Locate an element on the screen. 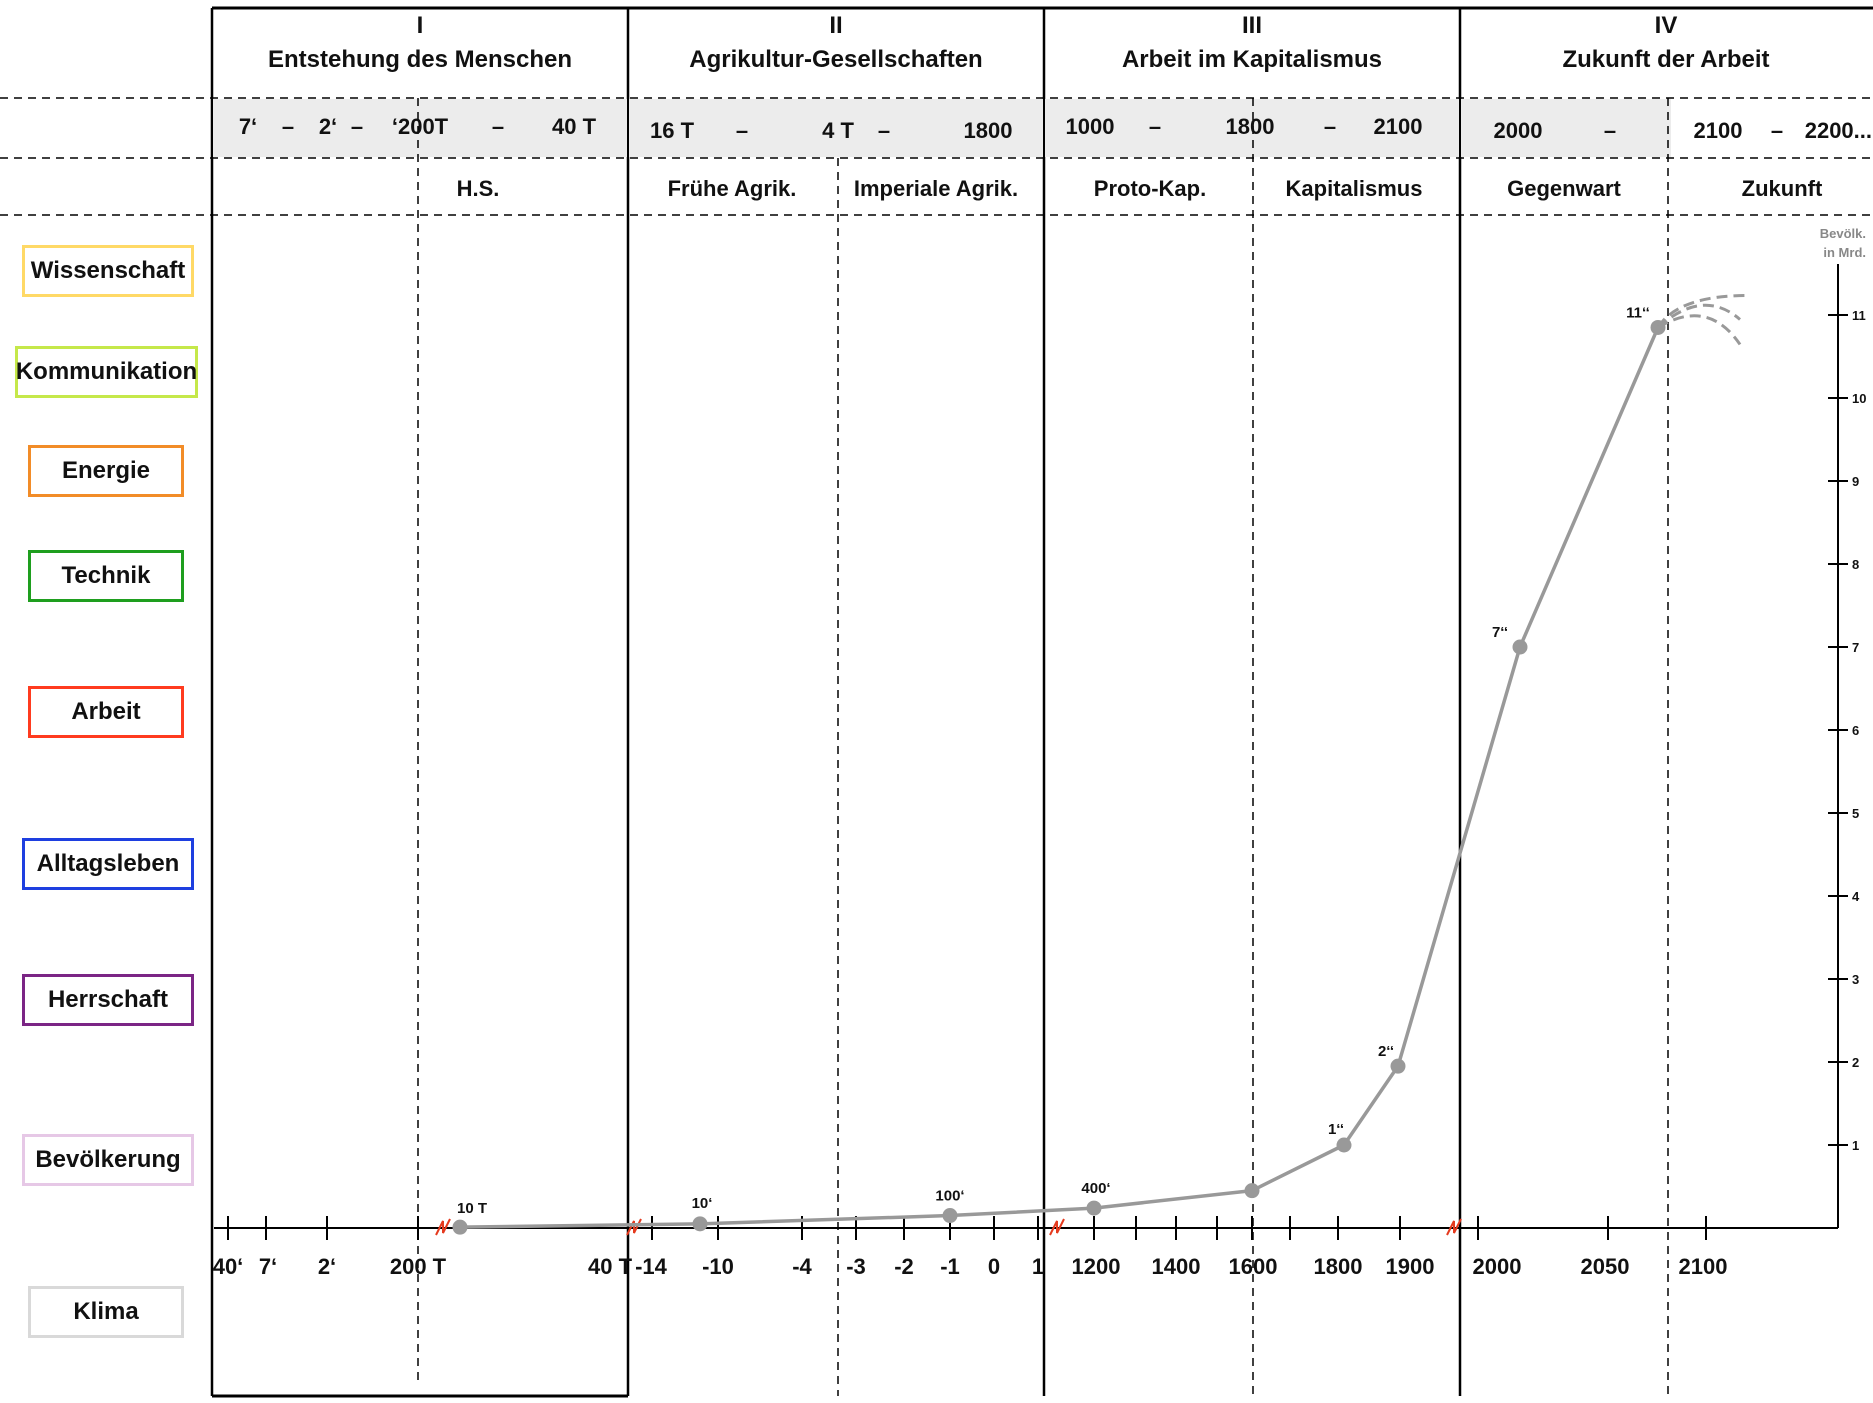 Image resolution: width=1873 pixels, height=1403 pixels. date-row-label-9: 4 T is located at coordinates (838, 130).